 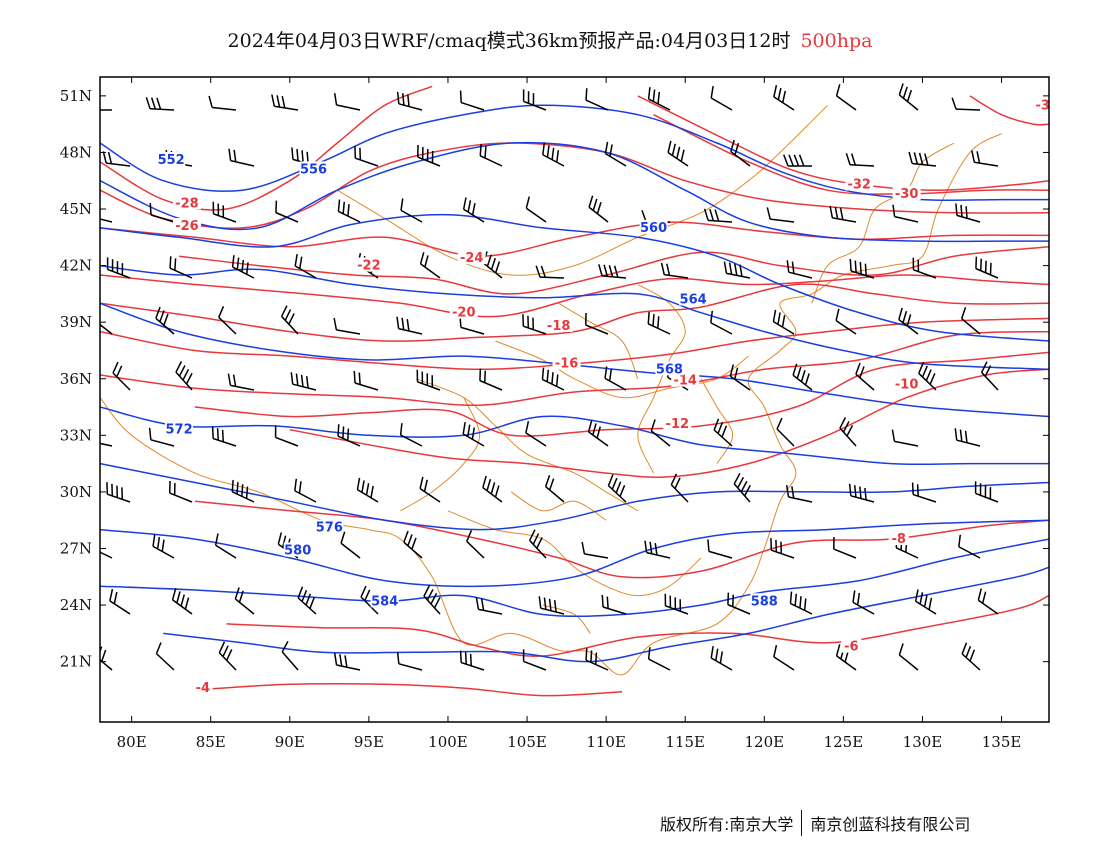 I want to click on svg-text: -28, so click(x=187, y=203).